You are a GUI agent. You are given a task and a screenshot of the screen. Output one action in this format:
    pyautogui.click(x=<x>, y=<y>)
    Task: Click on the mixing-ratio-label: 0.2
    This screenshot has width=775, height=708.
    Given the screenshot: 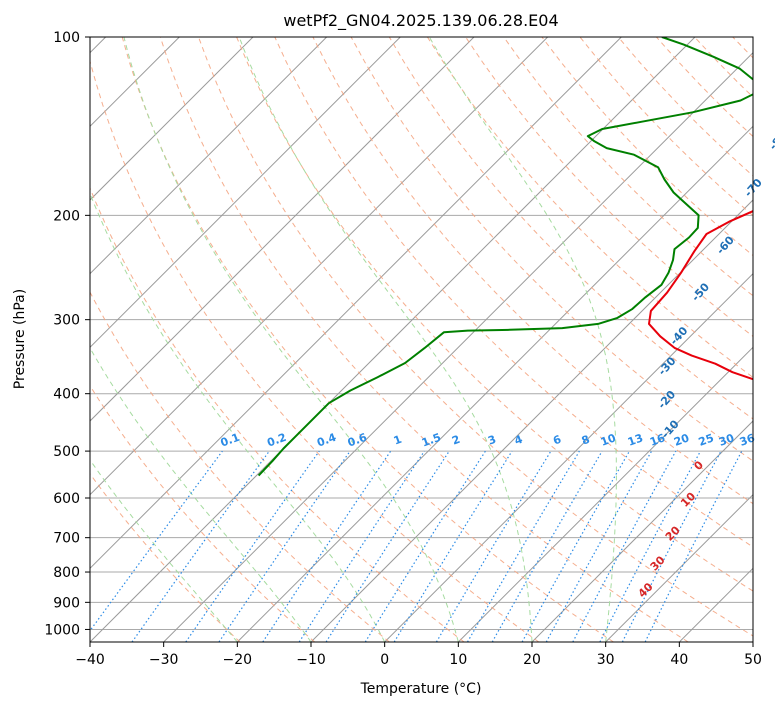 What is the action you would take?
    pyautogui.click(x=276, y=440)
    